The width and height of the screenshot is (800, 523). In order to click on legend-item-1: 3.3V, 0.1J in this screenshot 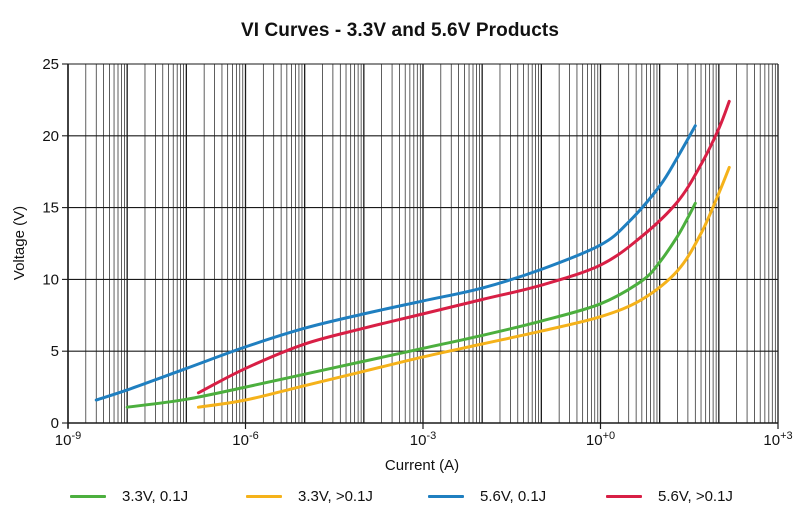, I will do `click(129, 496)`.